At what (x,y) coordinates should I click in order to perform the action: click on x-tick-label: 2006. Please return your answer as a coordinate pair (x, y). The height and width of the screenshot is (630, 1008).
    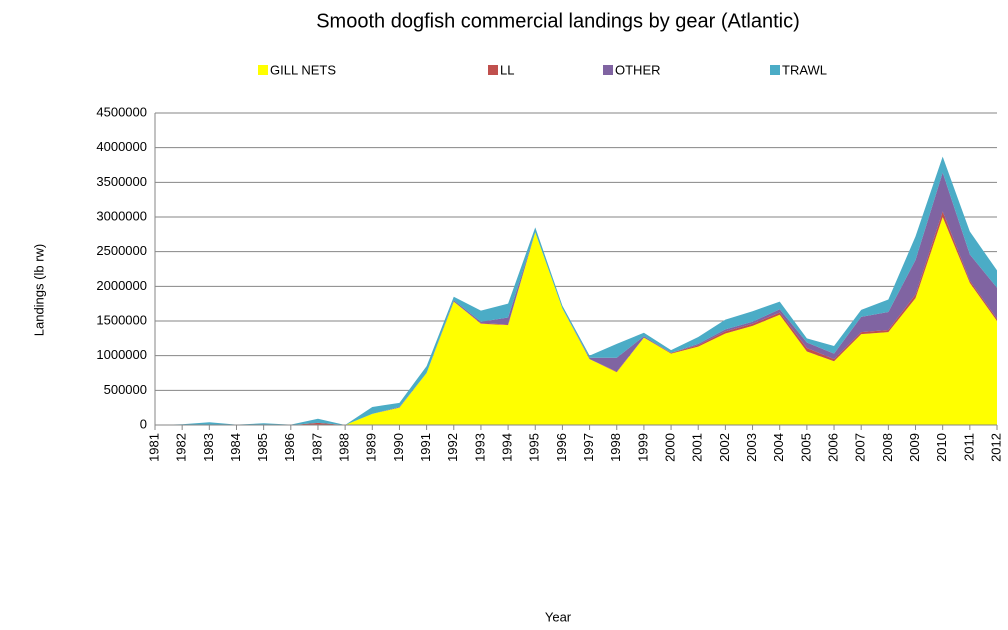
    Looking at the image, I should click on (832, 447).